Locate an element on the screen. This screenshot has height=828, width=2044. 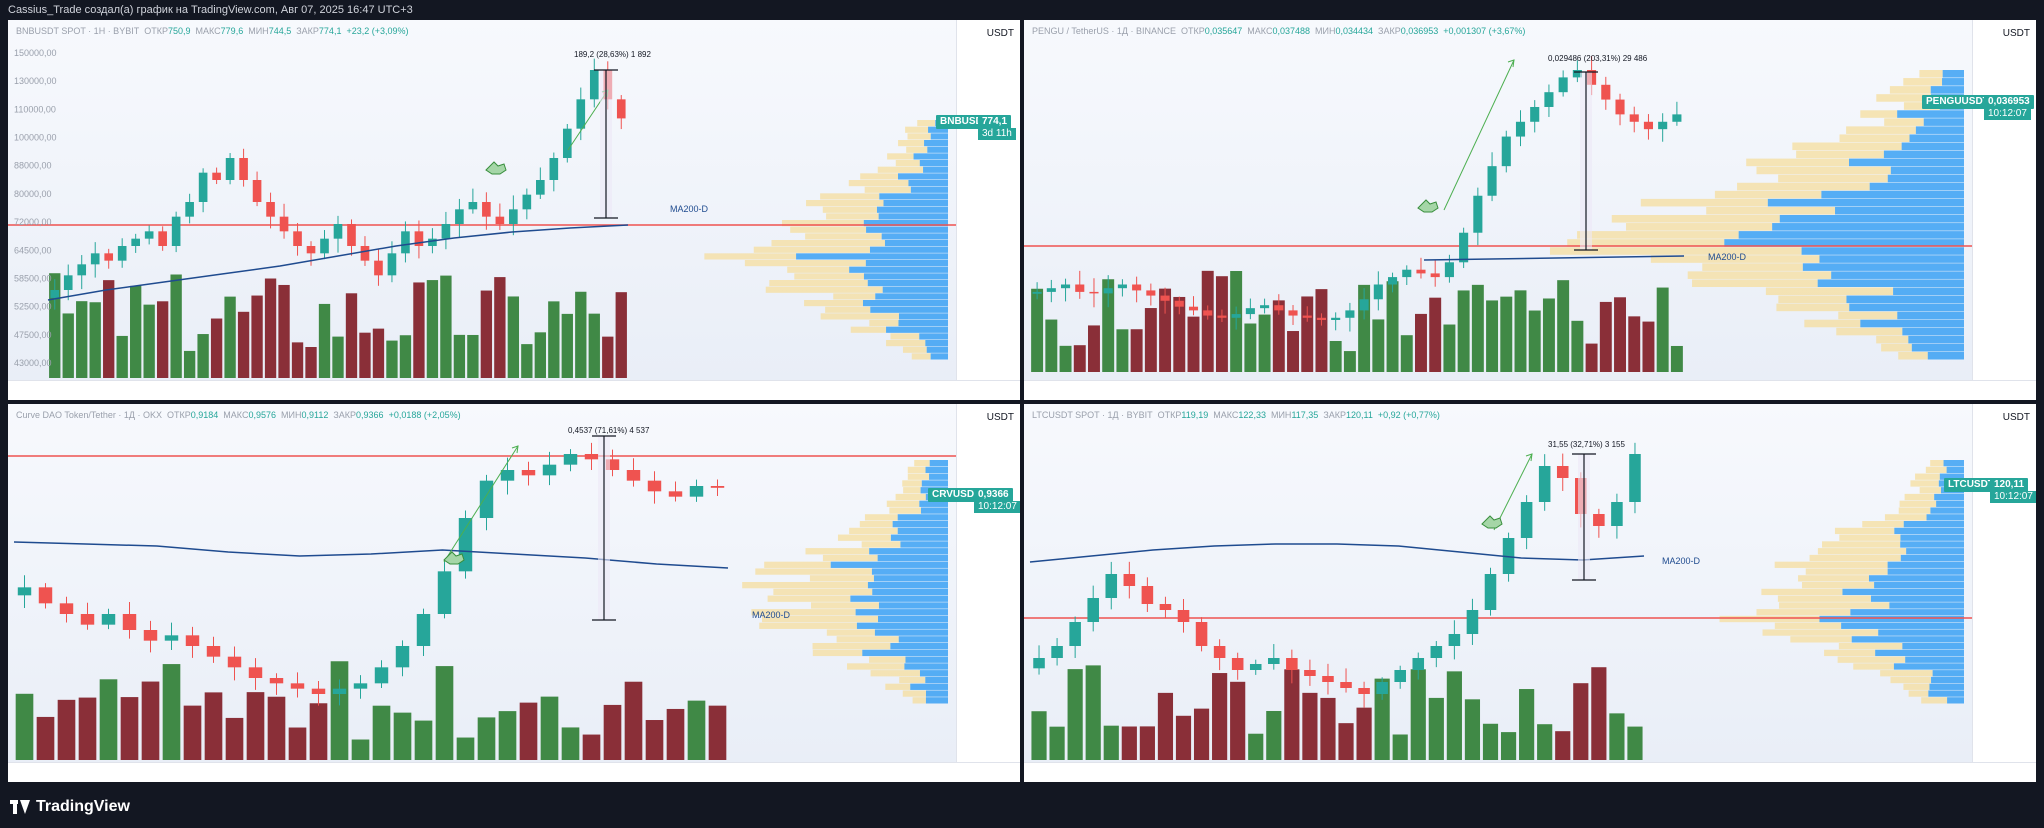
trend-arrow-line is located at coordinates (1479, 135).